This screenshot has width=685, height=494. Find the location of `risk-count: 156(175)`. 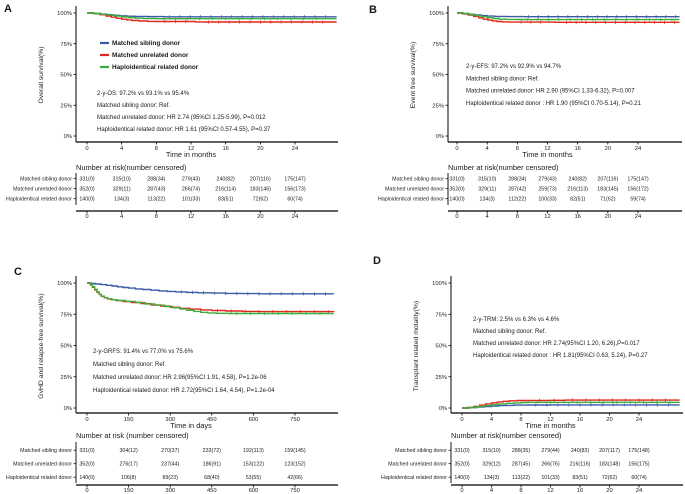

risk-count: 156(175) is located at coordinates (638, 465).